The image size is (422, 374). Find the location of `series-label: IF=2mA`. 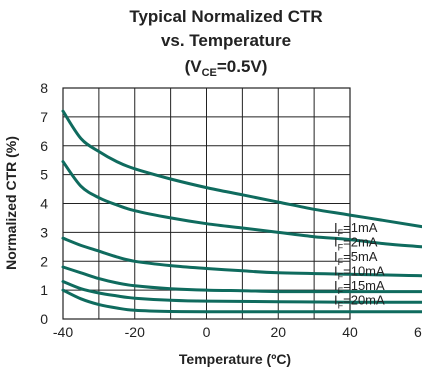

series-label: IF=2mA is located at coordinates (356, 244).